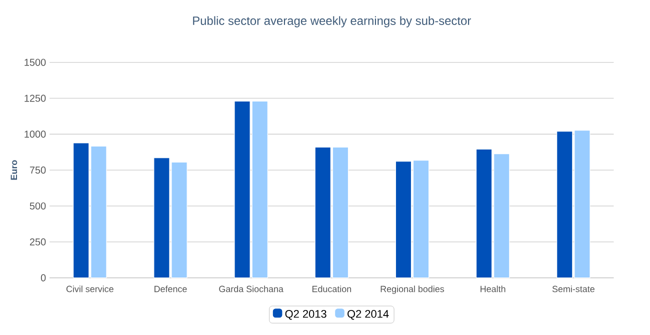 This screenshot has height=335, width=650. What do you see at coordinates (368, 315) in the screenshot?
I see `legend-label: Q2 2014` at bounding box center [368, 315].